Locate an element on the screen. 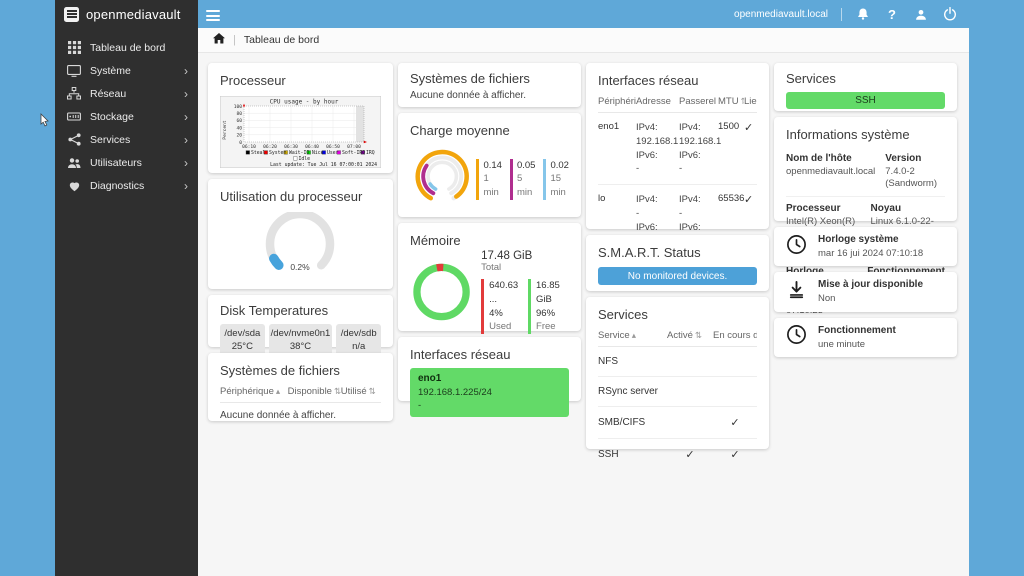 The width and height of the screenshot is (1024, 576). column-header-adresse: Adresse is located at coordinates (653, 101).